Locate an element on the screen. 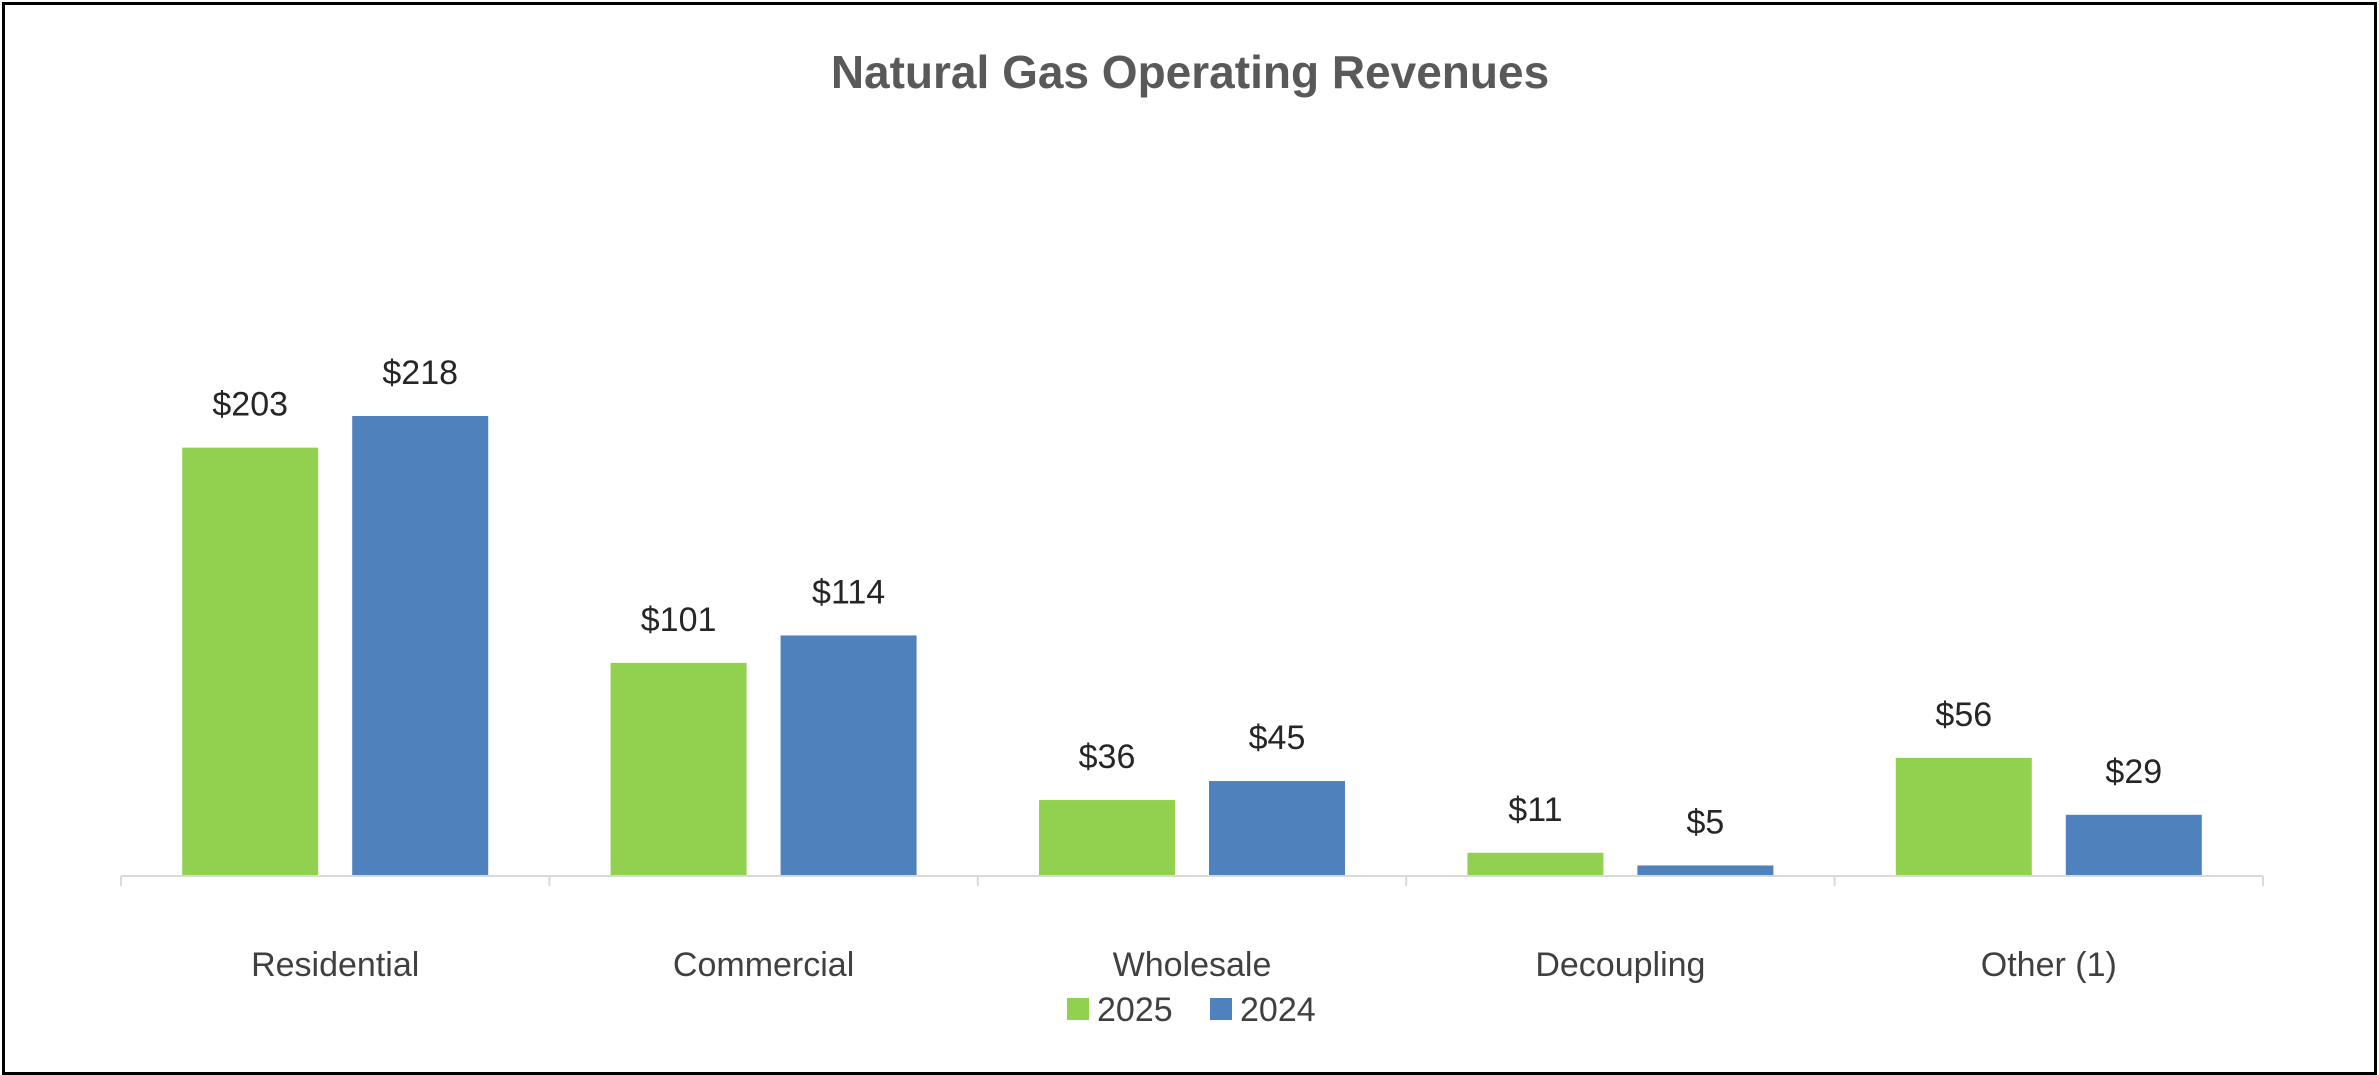 This screenshot has width=2379, height=1075. bar-2025-commercial is located at coordinates (678, 769).